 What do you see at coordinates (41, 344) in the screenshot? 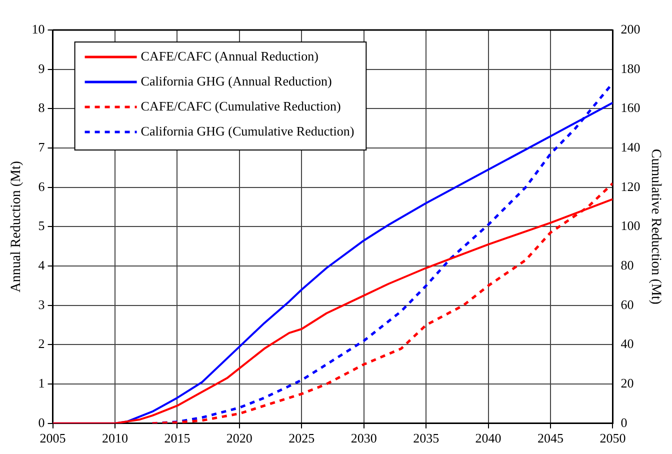
I see `y-tick-label: 2` at bounding box center [41, 344].